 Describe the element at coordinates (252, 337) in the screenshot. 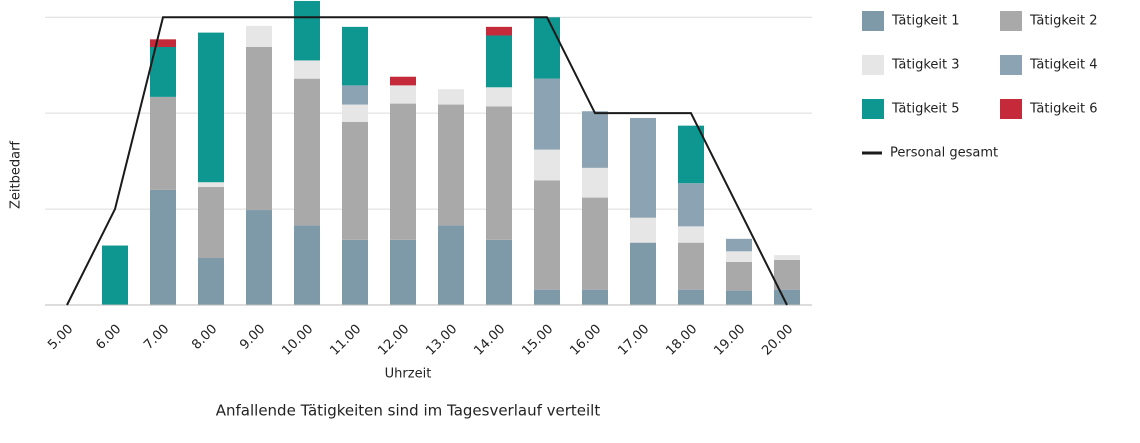

I see `x-tick-label: 9.00` at that location.